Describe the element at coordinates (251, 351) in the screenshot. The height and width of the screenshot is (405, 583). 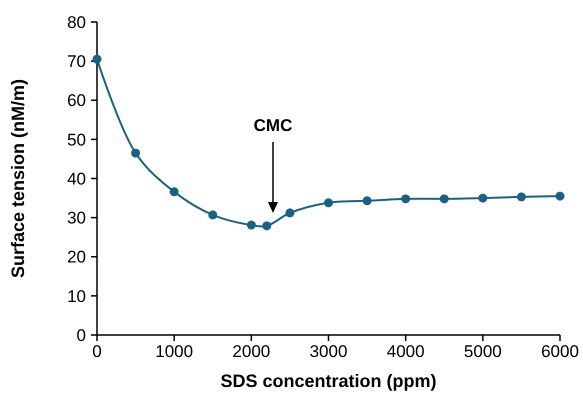
I see `x-tick-label: 2000` at that location.